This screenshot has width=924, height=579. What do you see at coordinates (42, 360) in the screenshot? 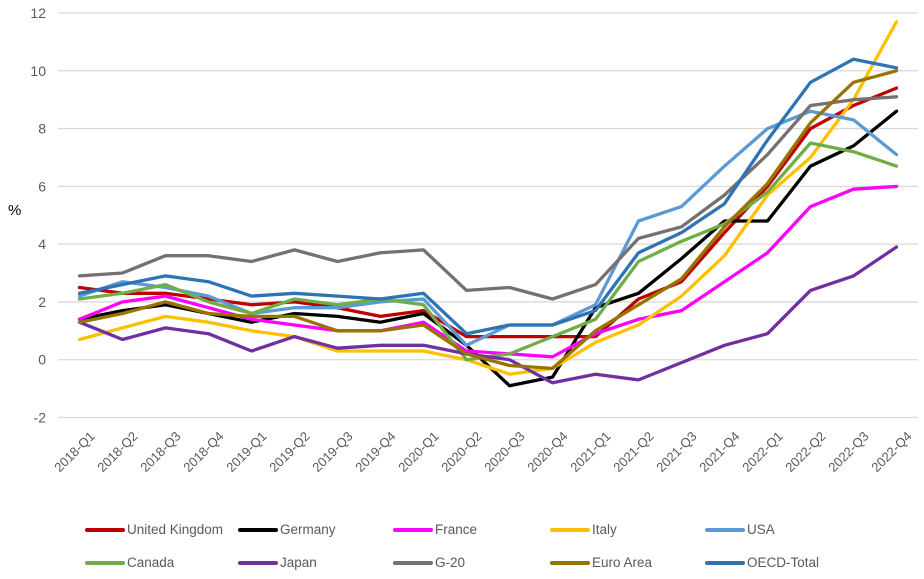
I see `y-tick-label-0: 0` at bounding box center [42, 360].